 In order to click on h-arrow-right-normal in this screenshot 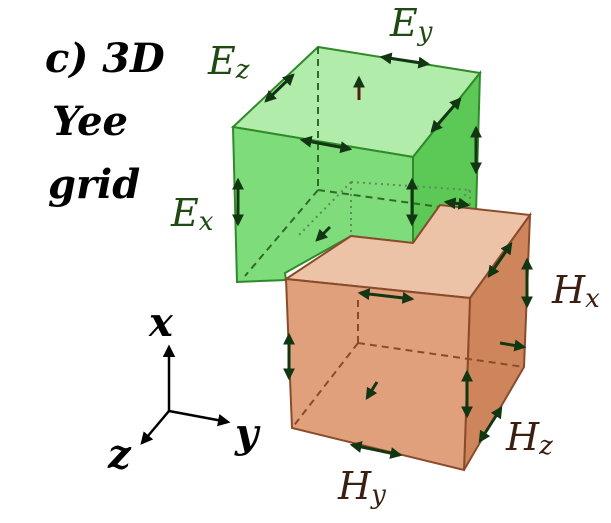, I will do `click(513, 345)`.